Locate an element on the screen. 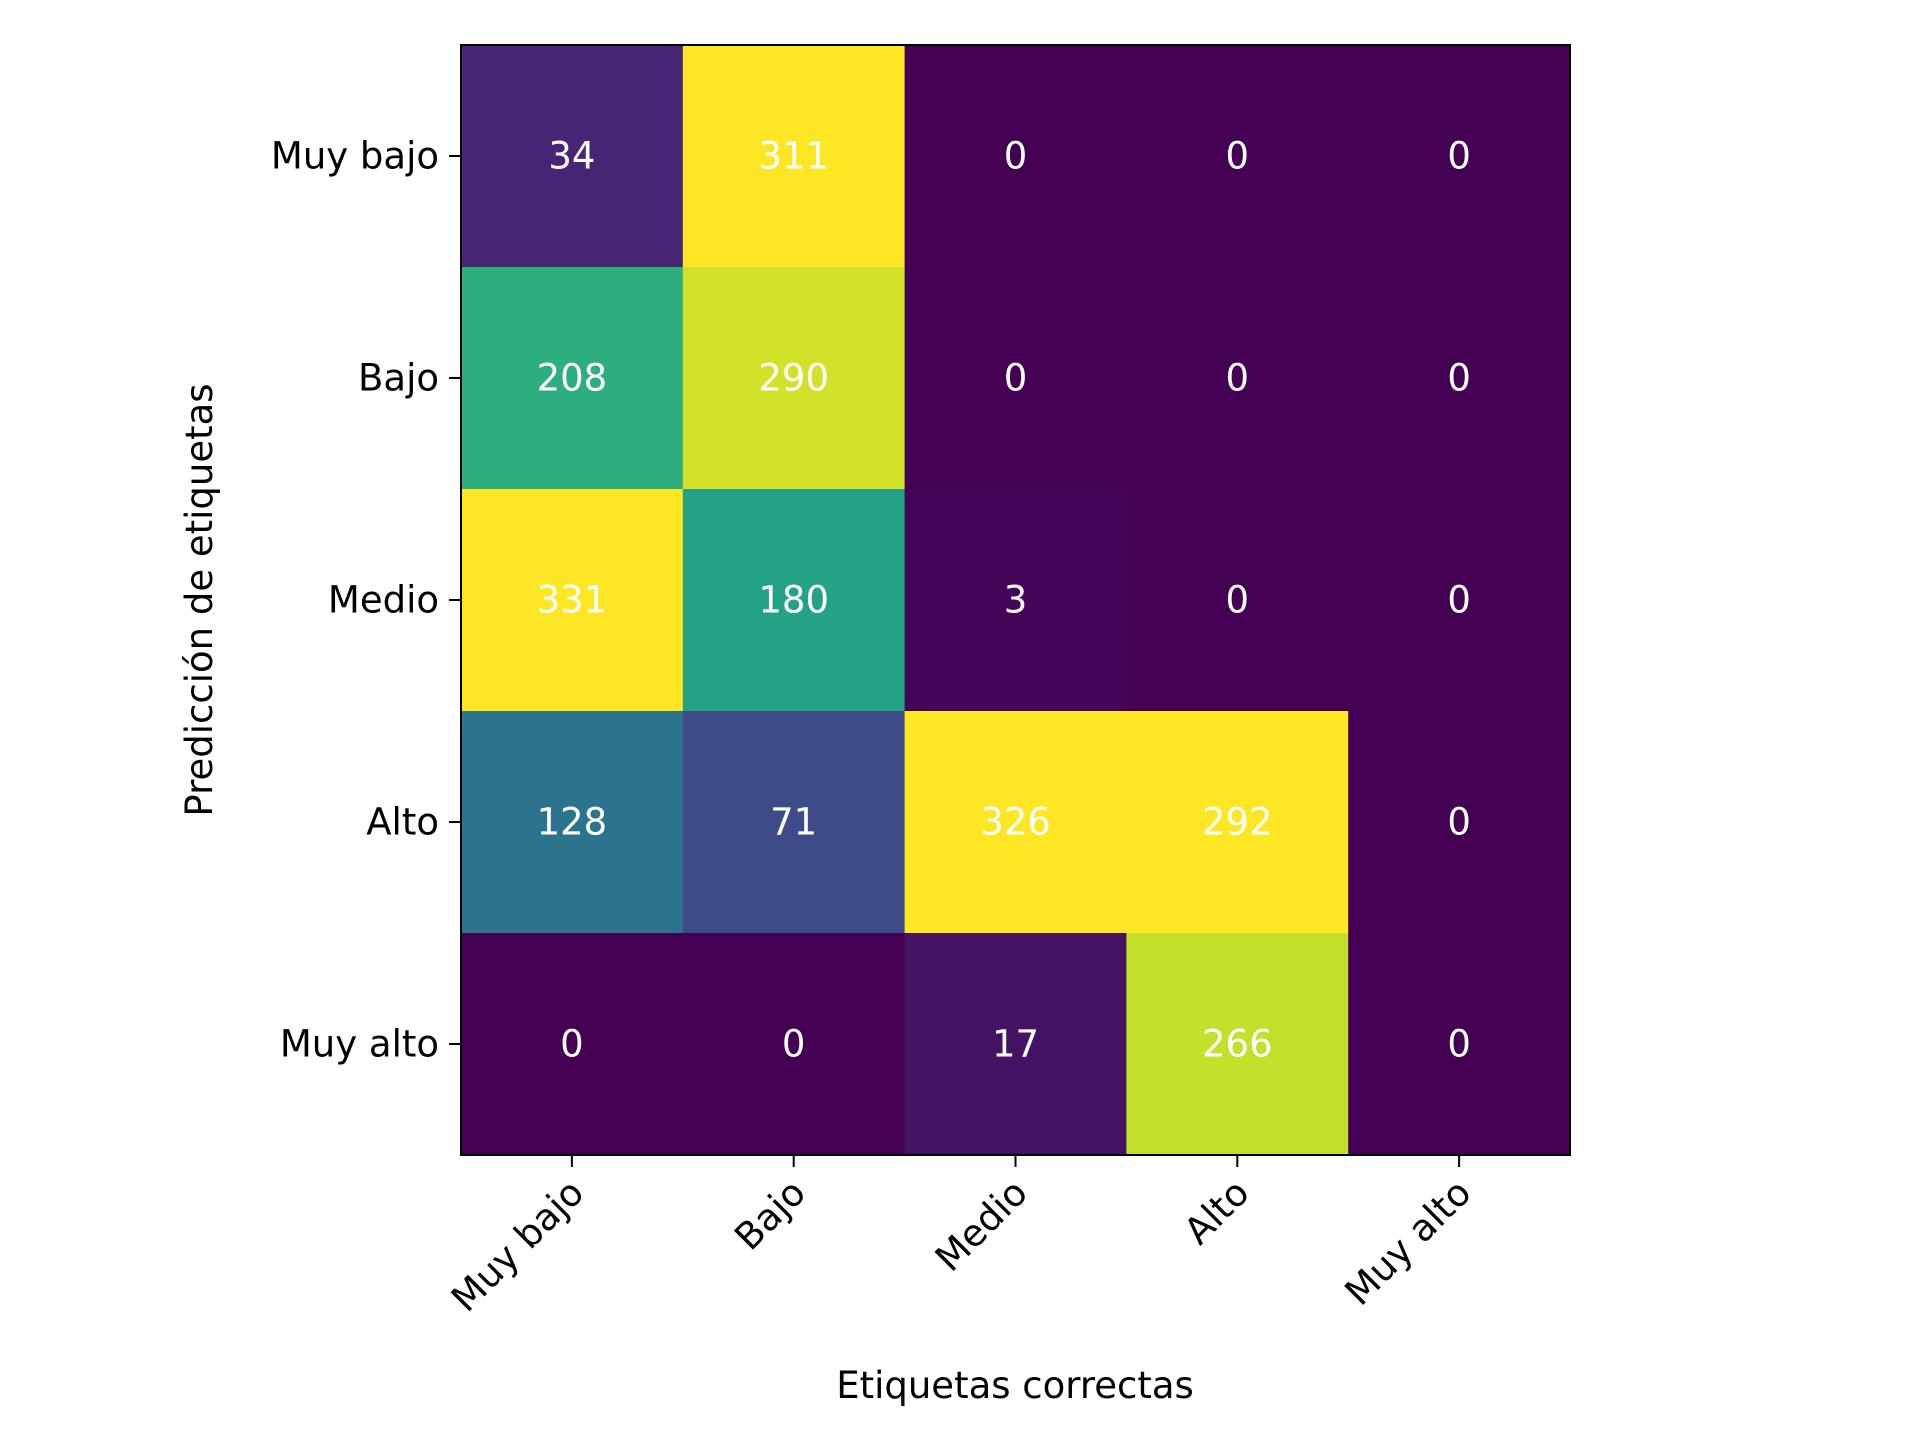  y-tick-label: Bajo is located at coordinates (398, 378).